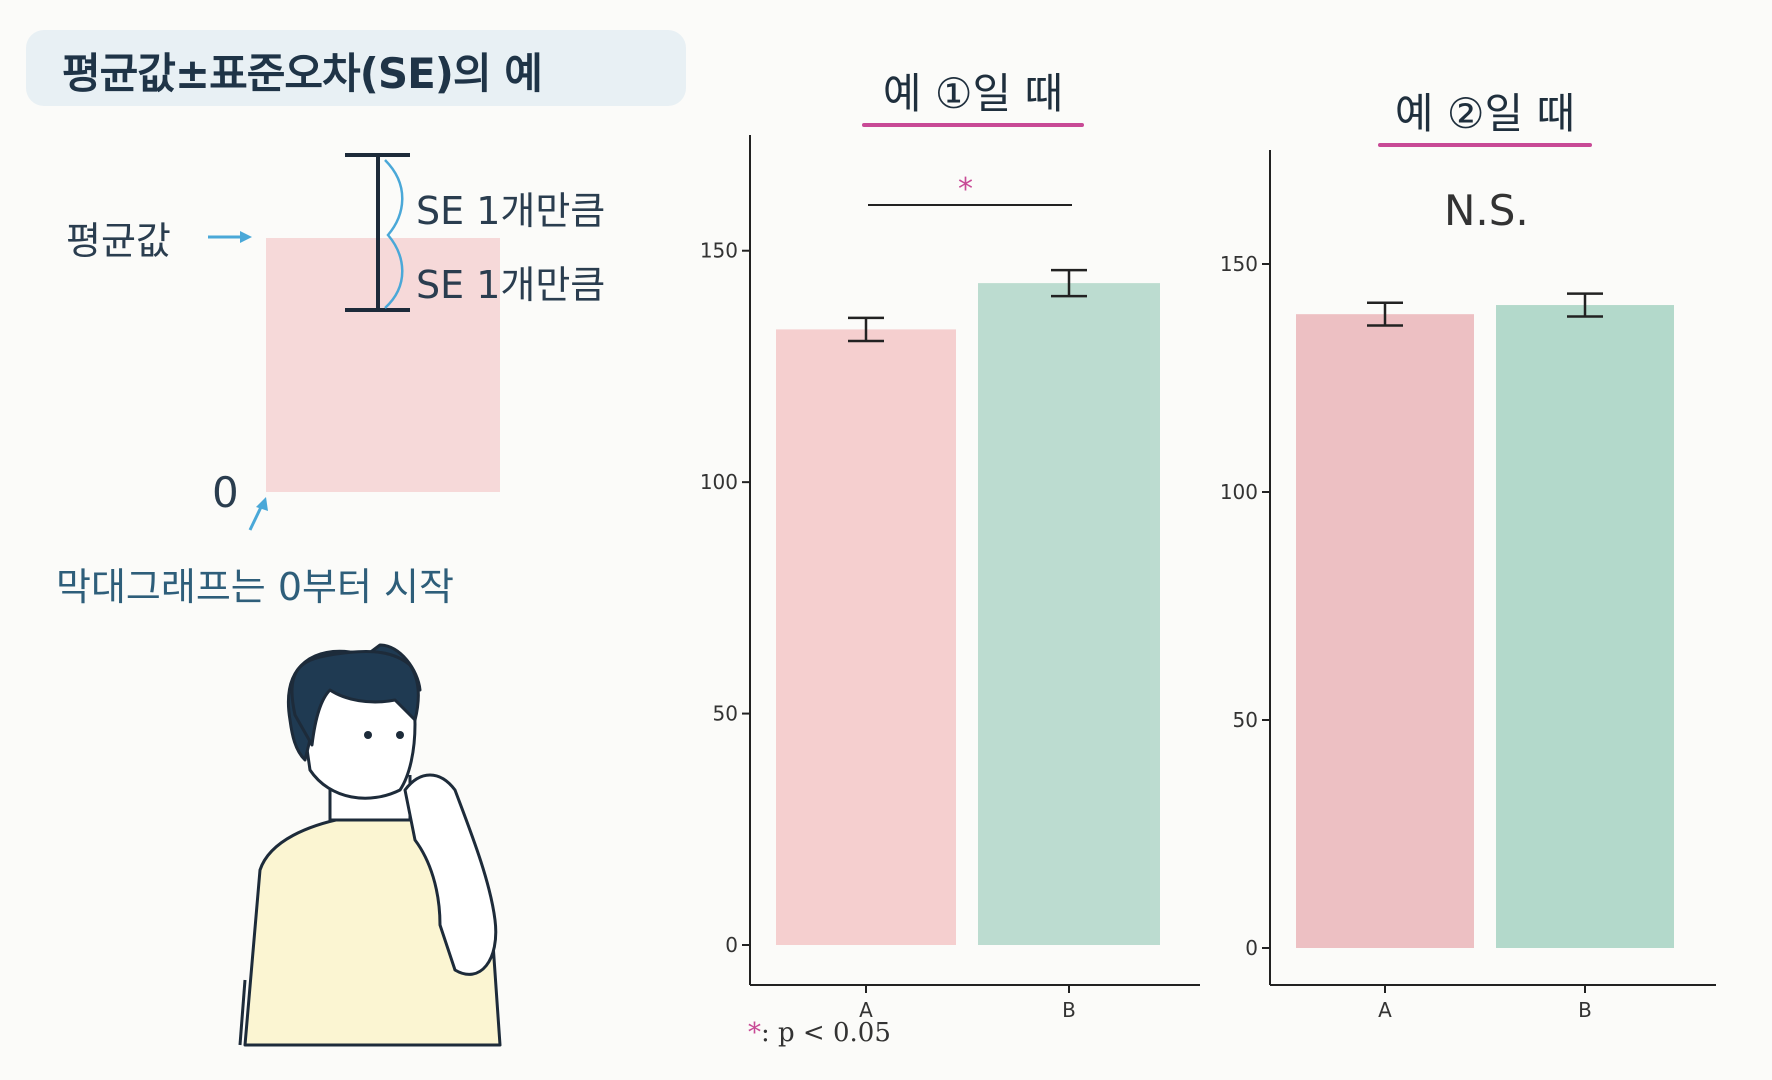 The width and height of the screenshot is (1772, 1080). I want to click on bar-caption: 막대그래프는 0부터 시작, so click(255, 587).